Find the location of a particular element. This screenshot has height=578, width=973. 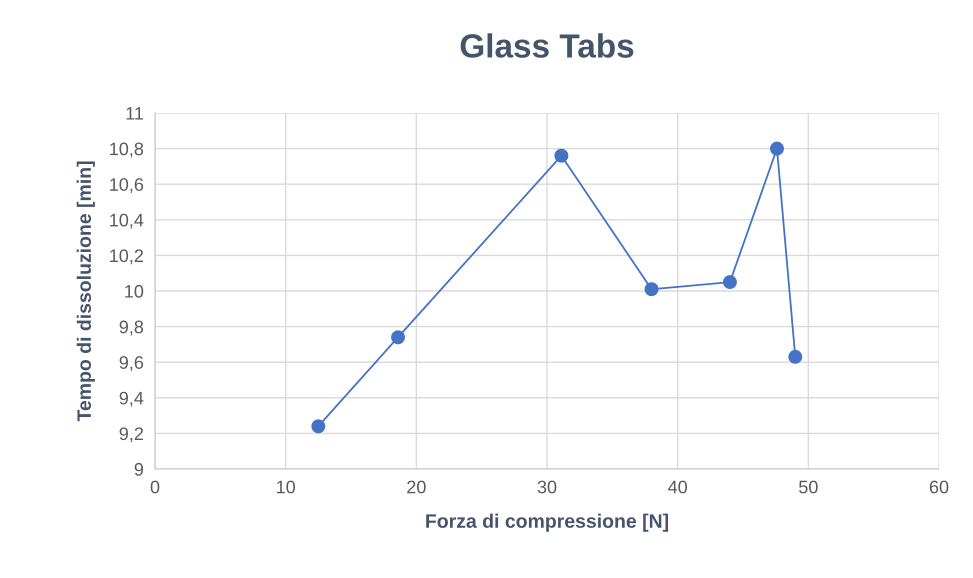

y-tick-label: 9 is located at coordinates (139, 469).